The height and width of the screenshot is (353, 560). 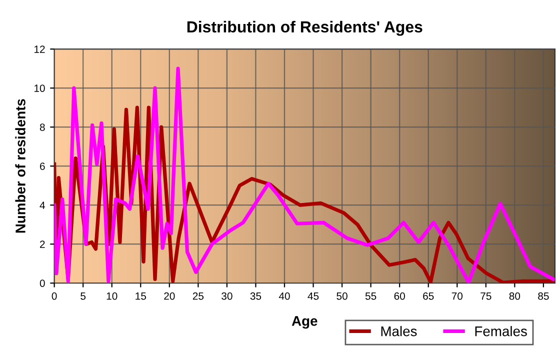 What do you see at coordinates (284, 296) in the screenshot?
I see `x-tick-label: 40` at bounding box center [284, 296].